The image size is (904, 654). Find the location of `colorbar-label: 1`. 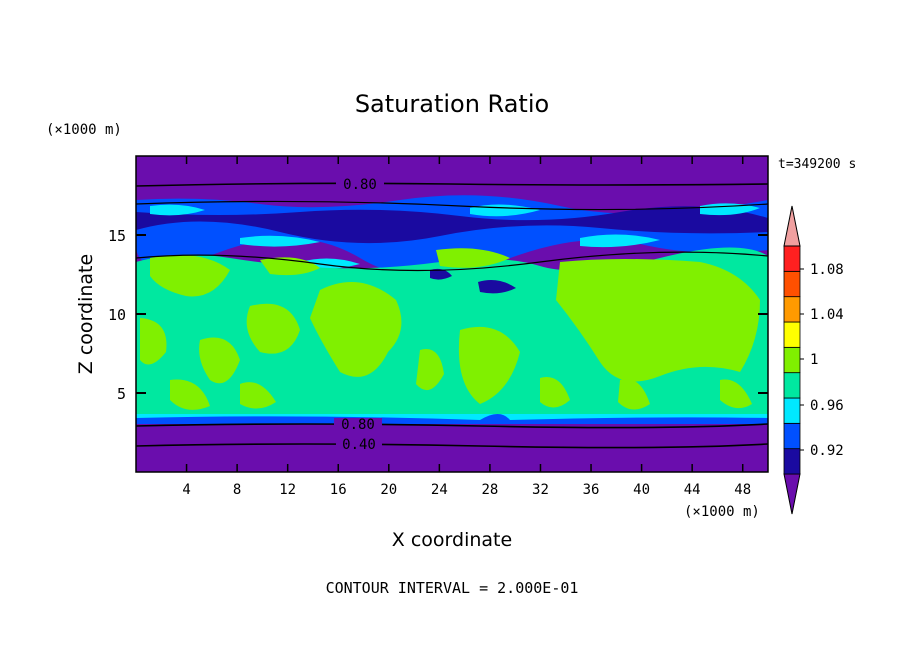

colorbar-label: 1 is located at coordinates (814, 360).